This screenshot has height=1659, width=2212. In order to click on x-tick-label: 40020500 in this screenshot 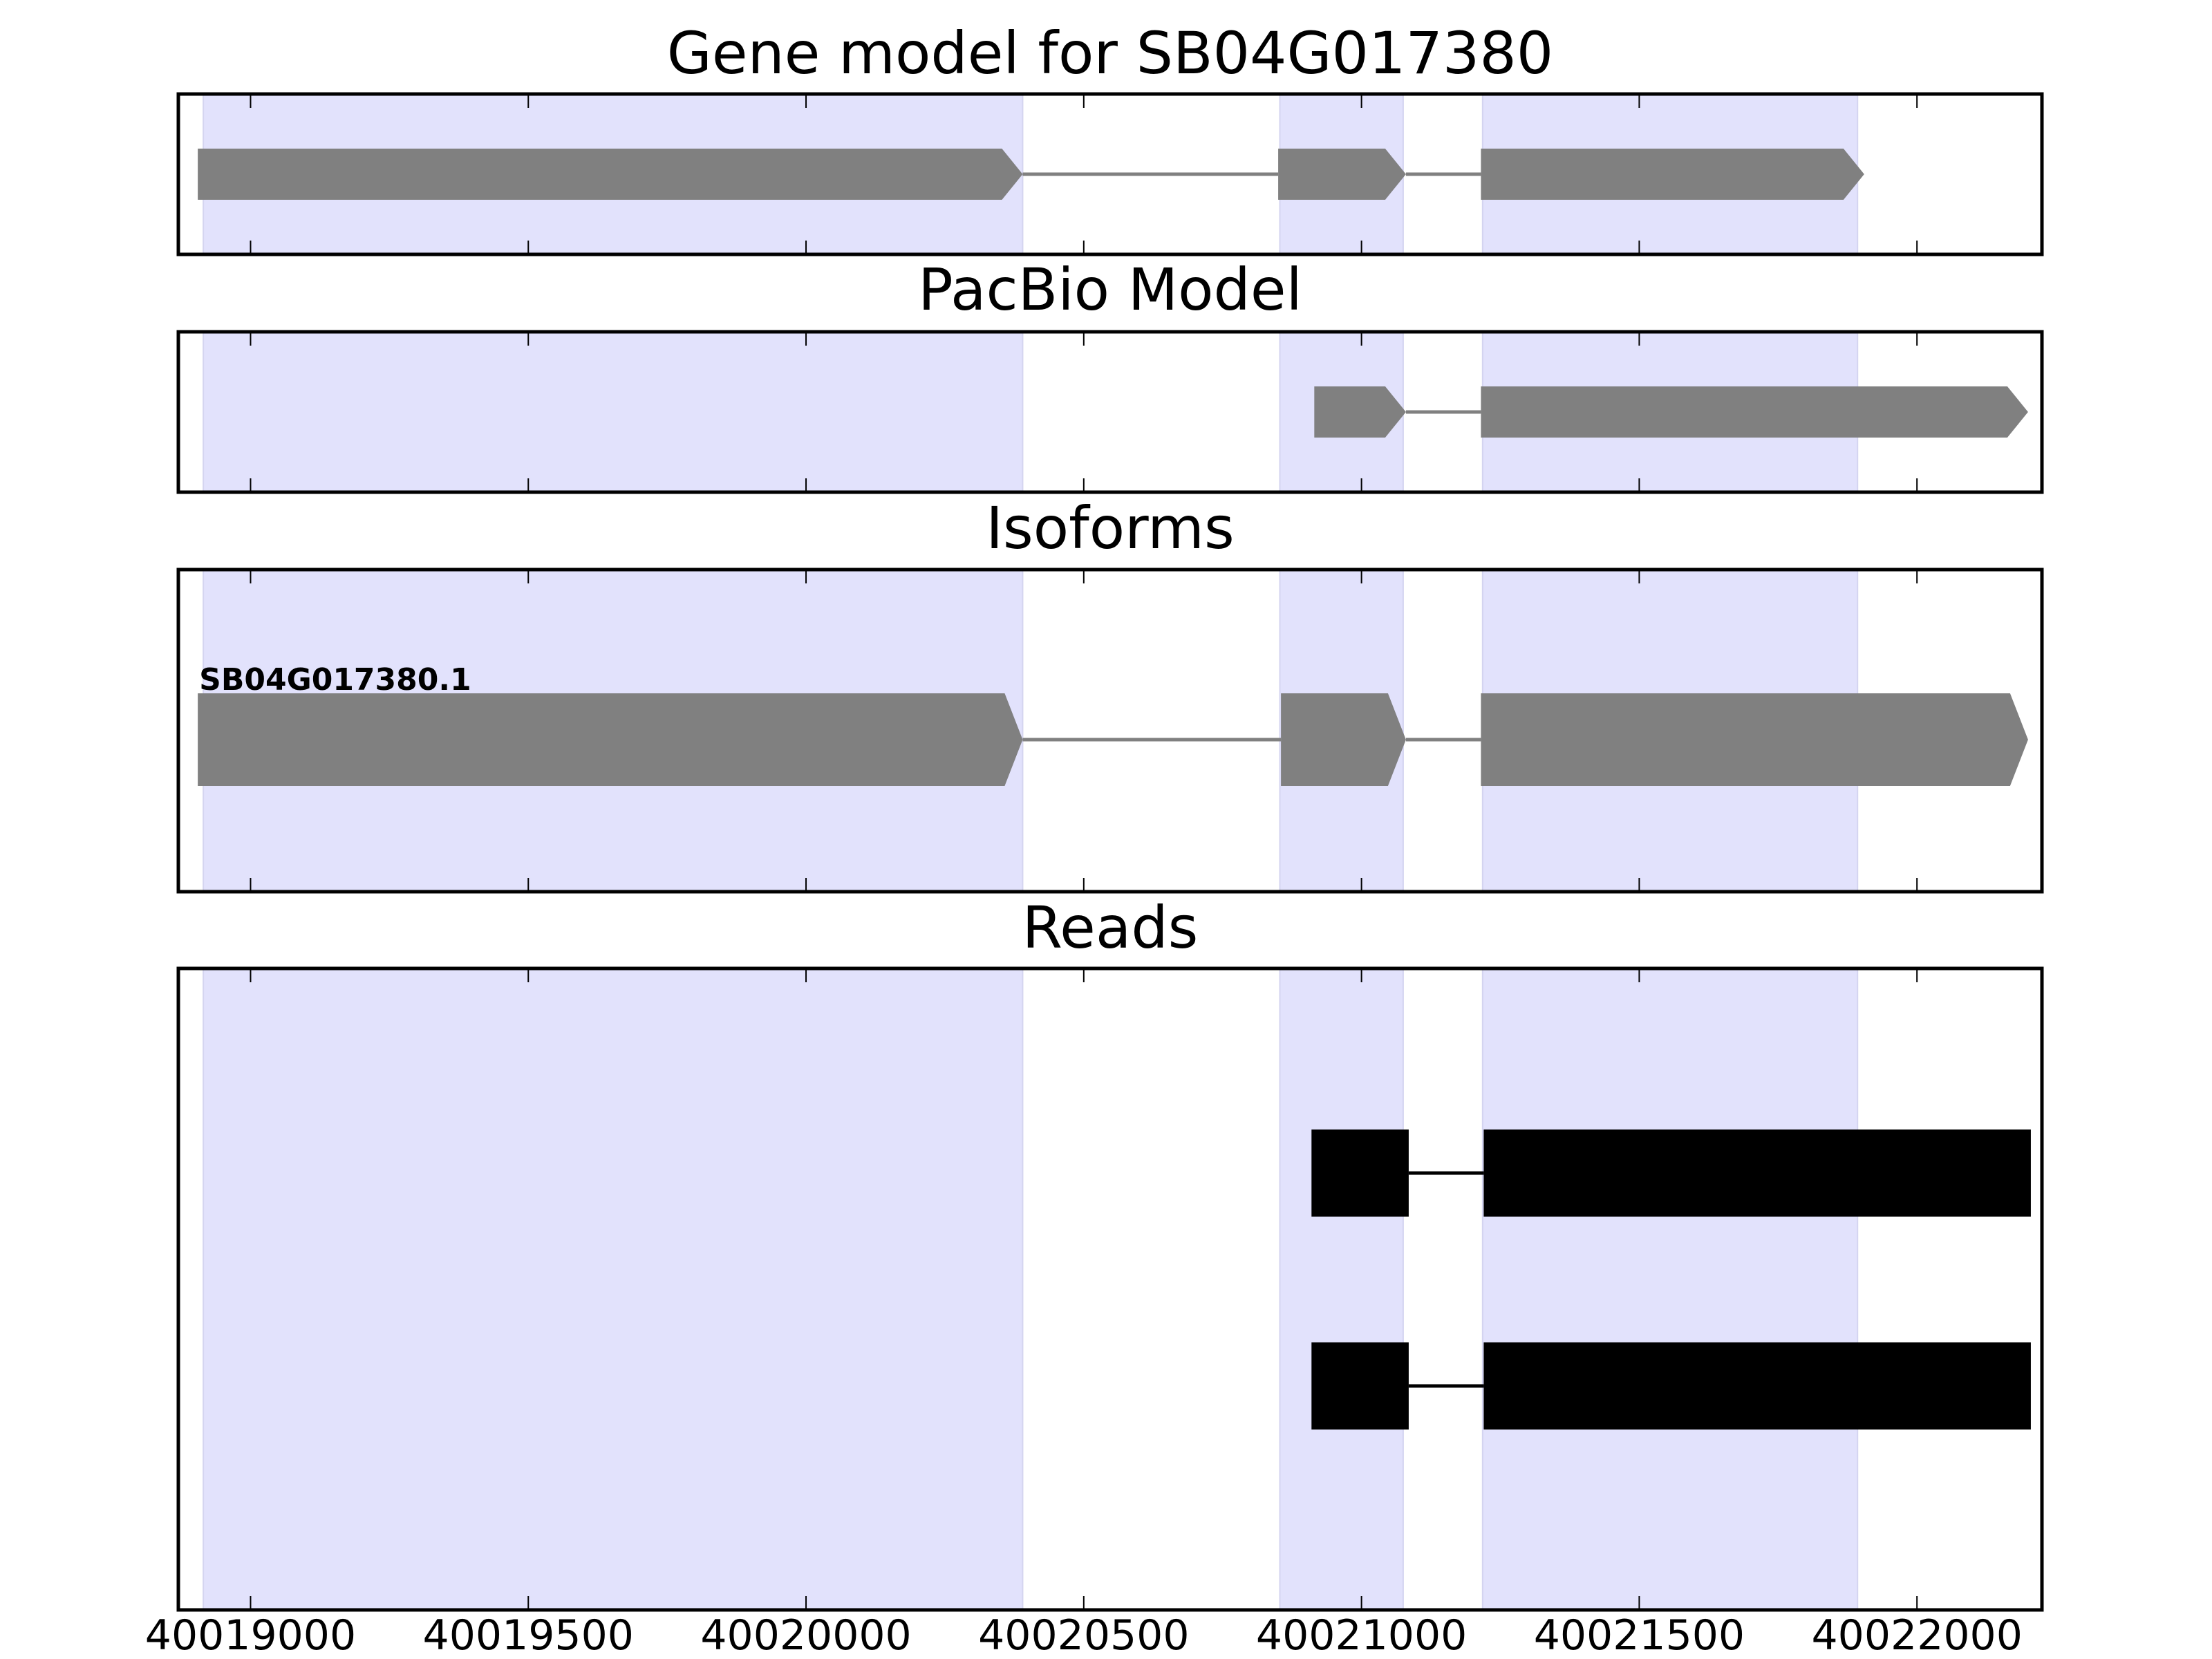, I will do `click(1083, 1635)`.